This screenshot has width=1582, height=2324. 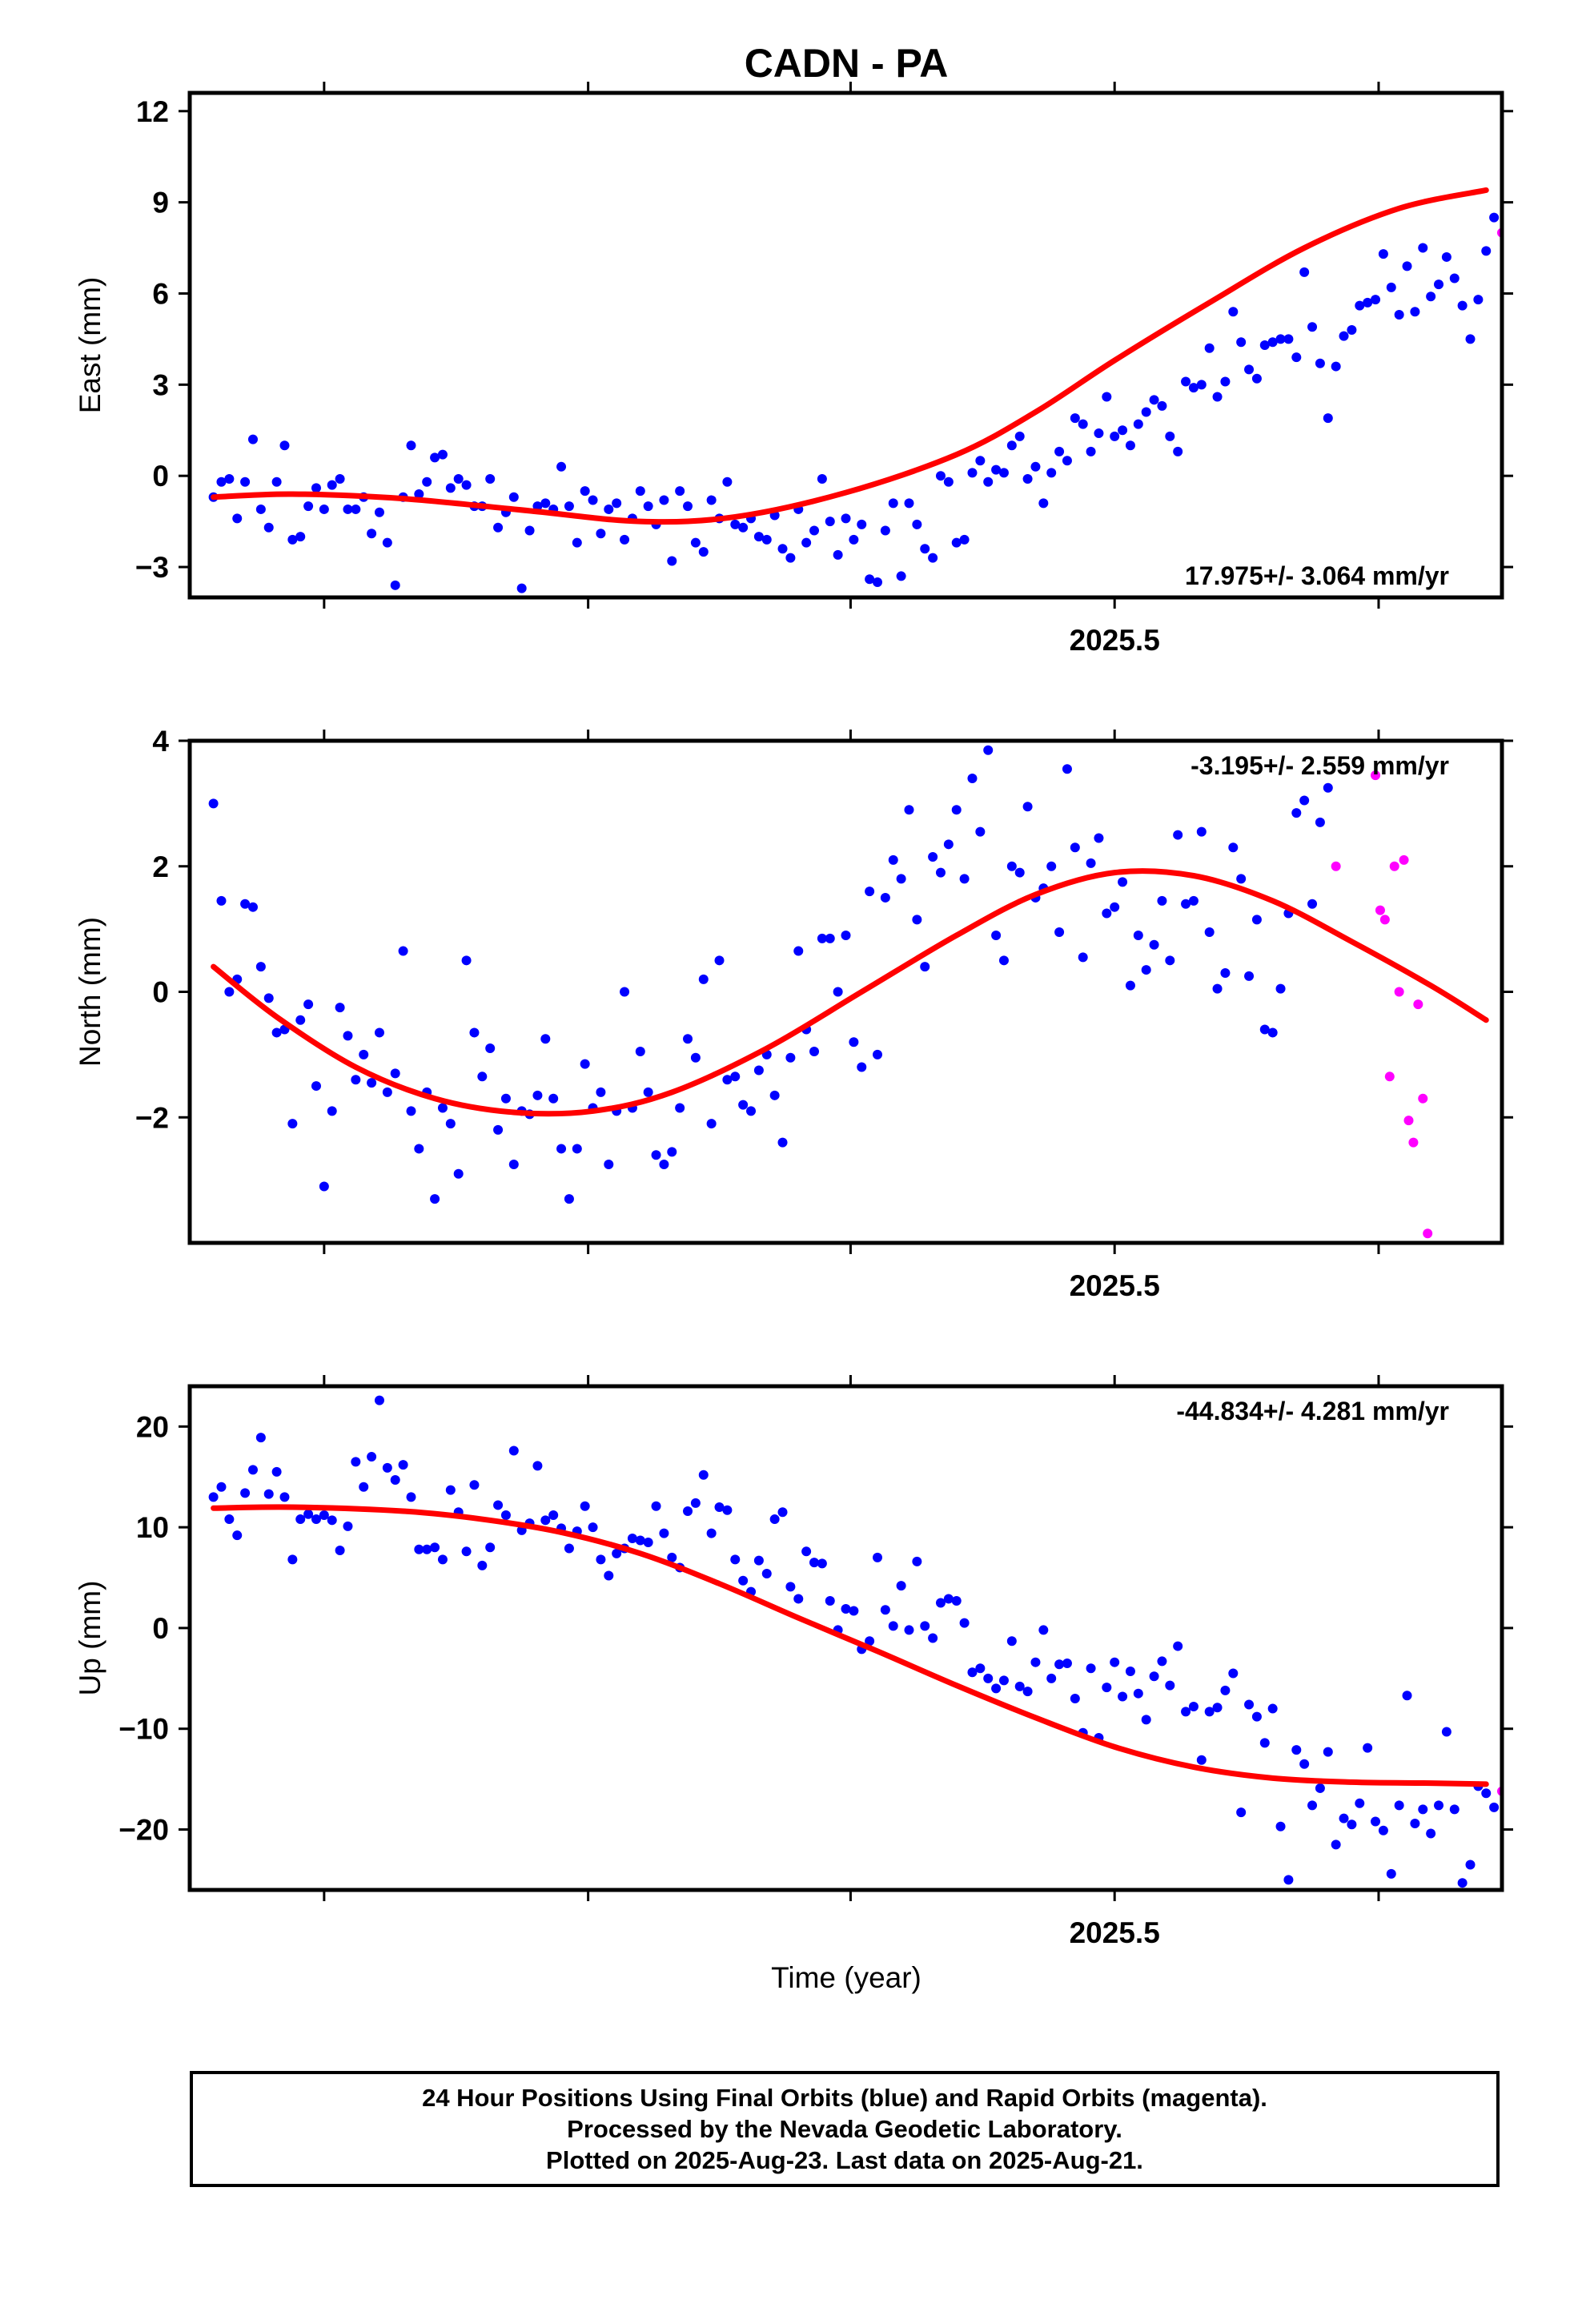 I want to click on up-ytick-label: −10, so click(x=144, y=1729).